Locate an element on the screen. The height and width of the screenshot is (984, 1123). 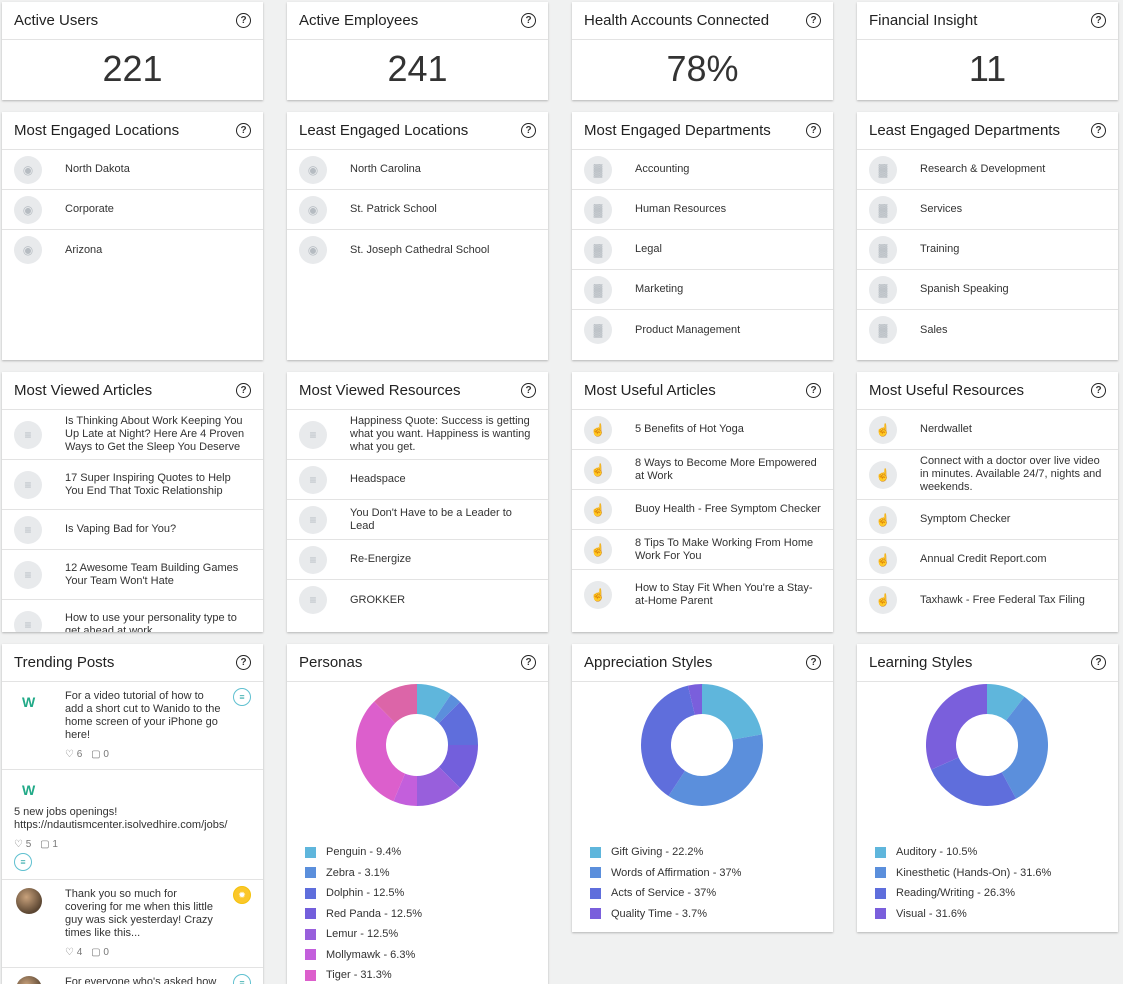
legend-item: Mollymawk - 6.3% is located at coordinates (417, 955).